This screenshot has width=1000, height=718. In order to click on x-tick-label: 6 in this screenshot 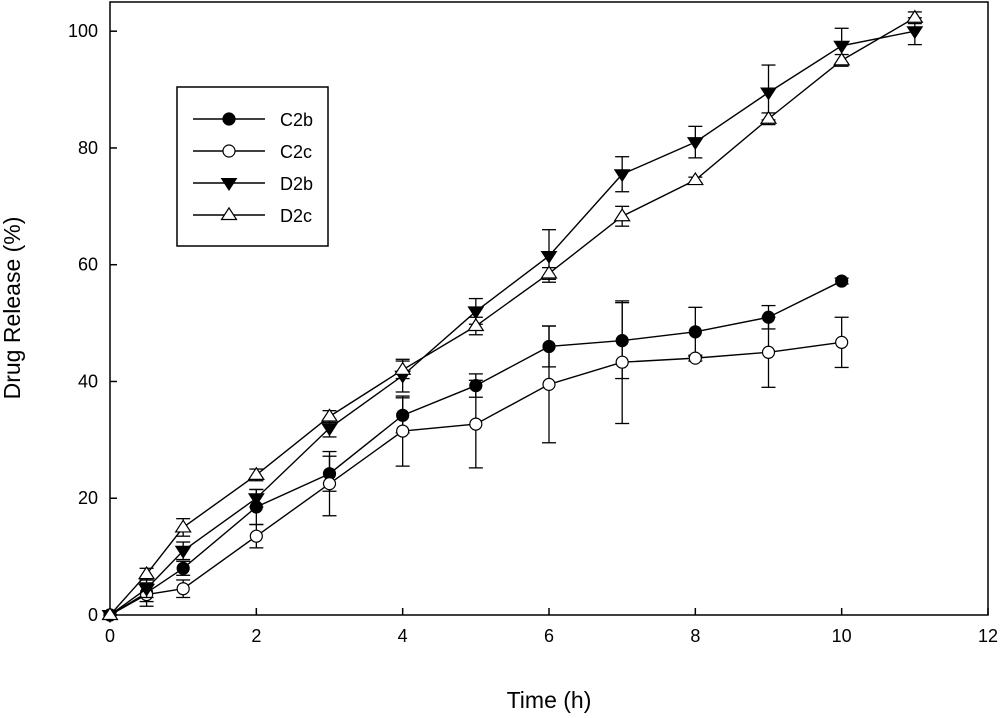, I will do `click(549, 636)`.